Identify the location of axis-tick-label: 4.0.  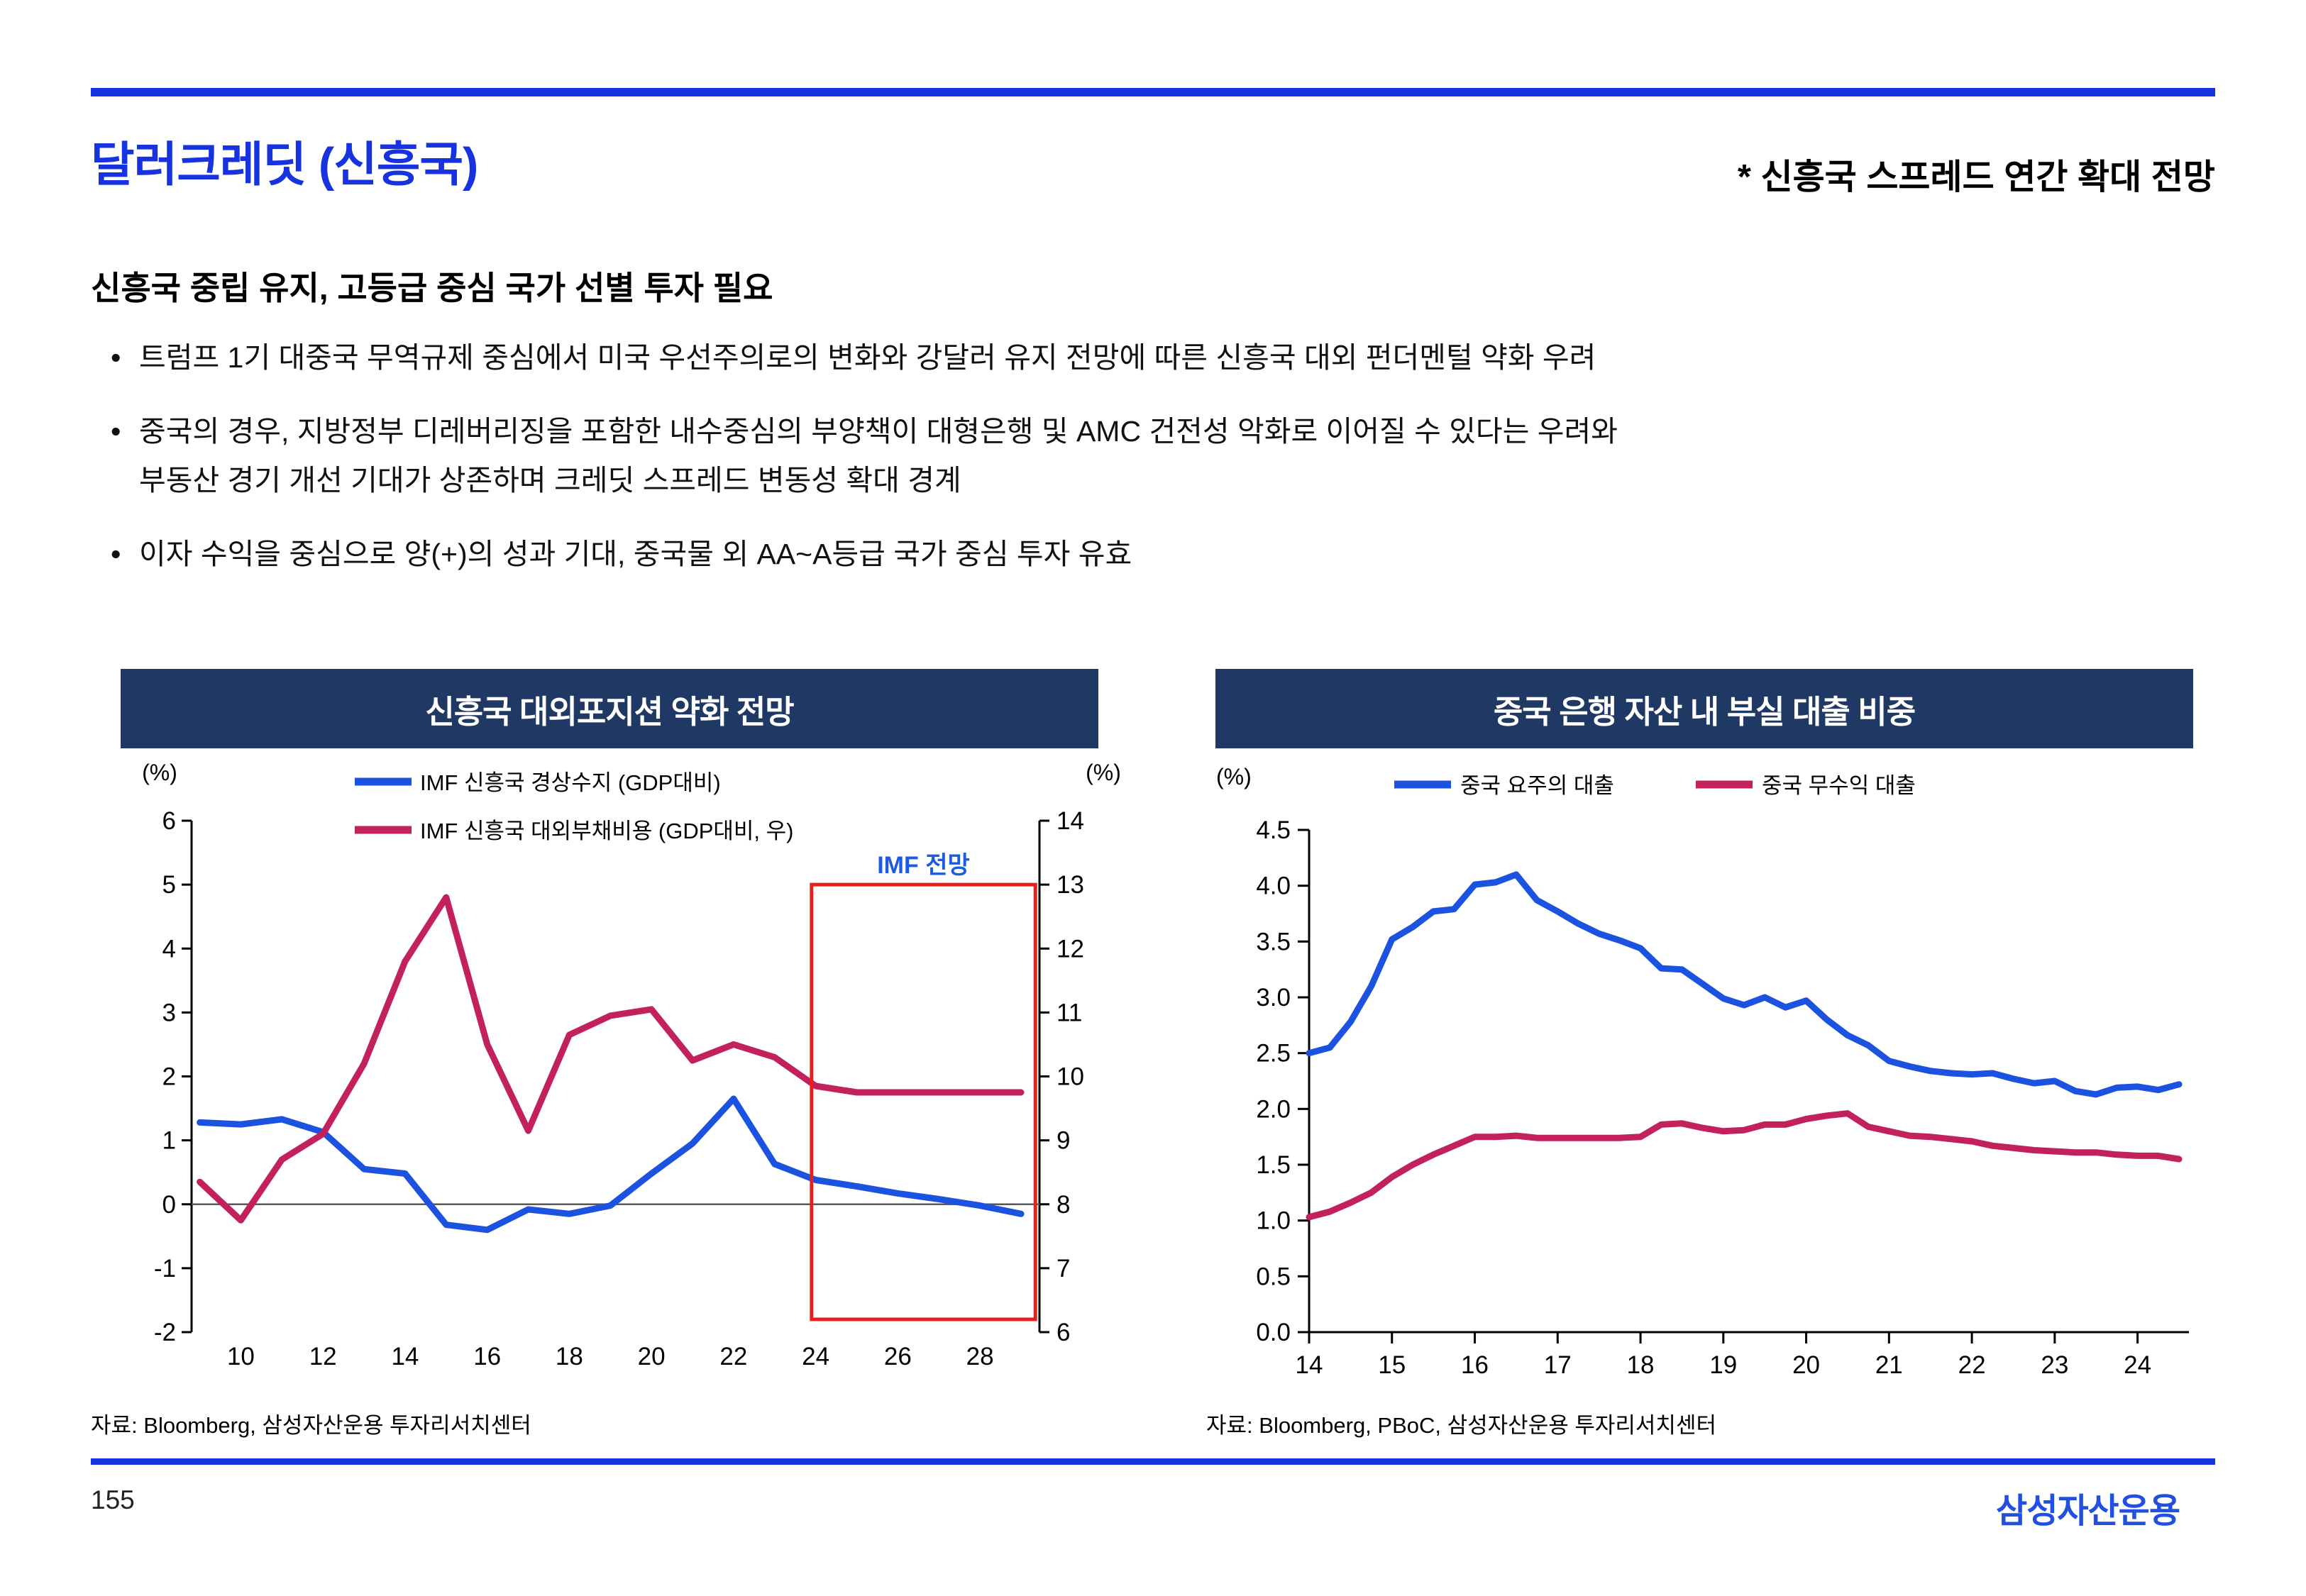
(1273, 886).